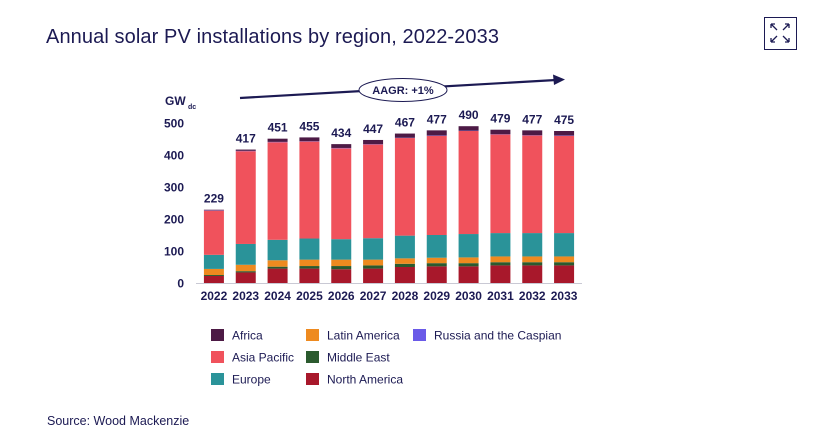 This screenshot has height=432, width=829. What do you see at coordinates (309, 296) in the screenshot?
I see `x-tick-label: 2025` at bounding box center [309, 296].